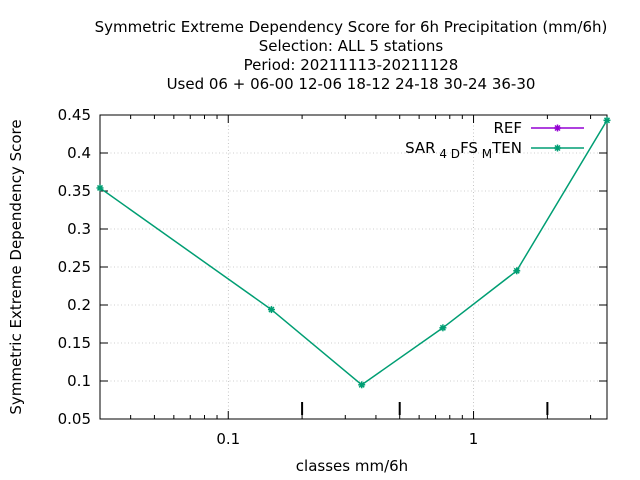  I want to click on x-tick-label: 0.1, so click(228, 439).